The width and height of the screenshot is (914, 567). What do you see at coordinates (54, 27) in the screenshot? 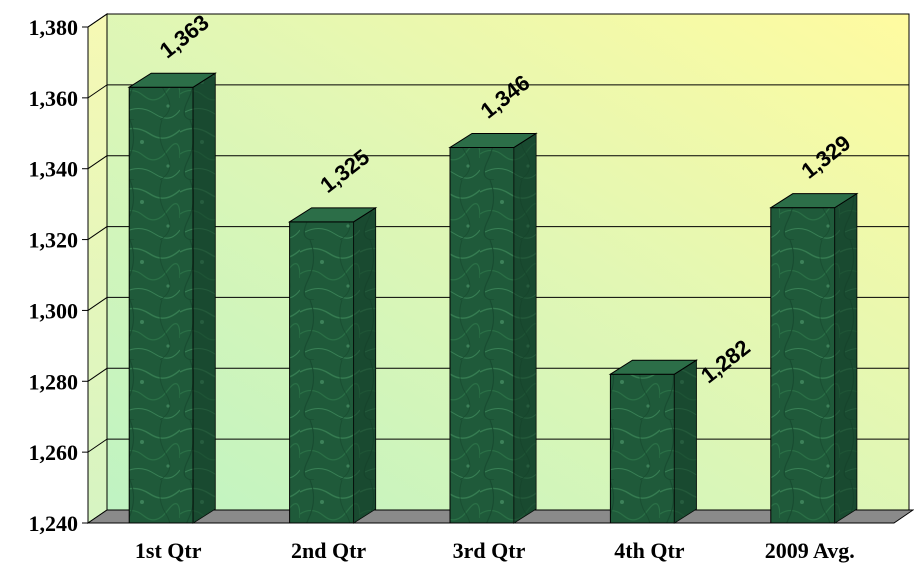
I see `y-tick-label: 1,380` at bounding box center [54, 27].